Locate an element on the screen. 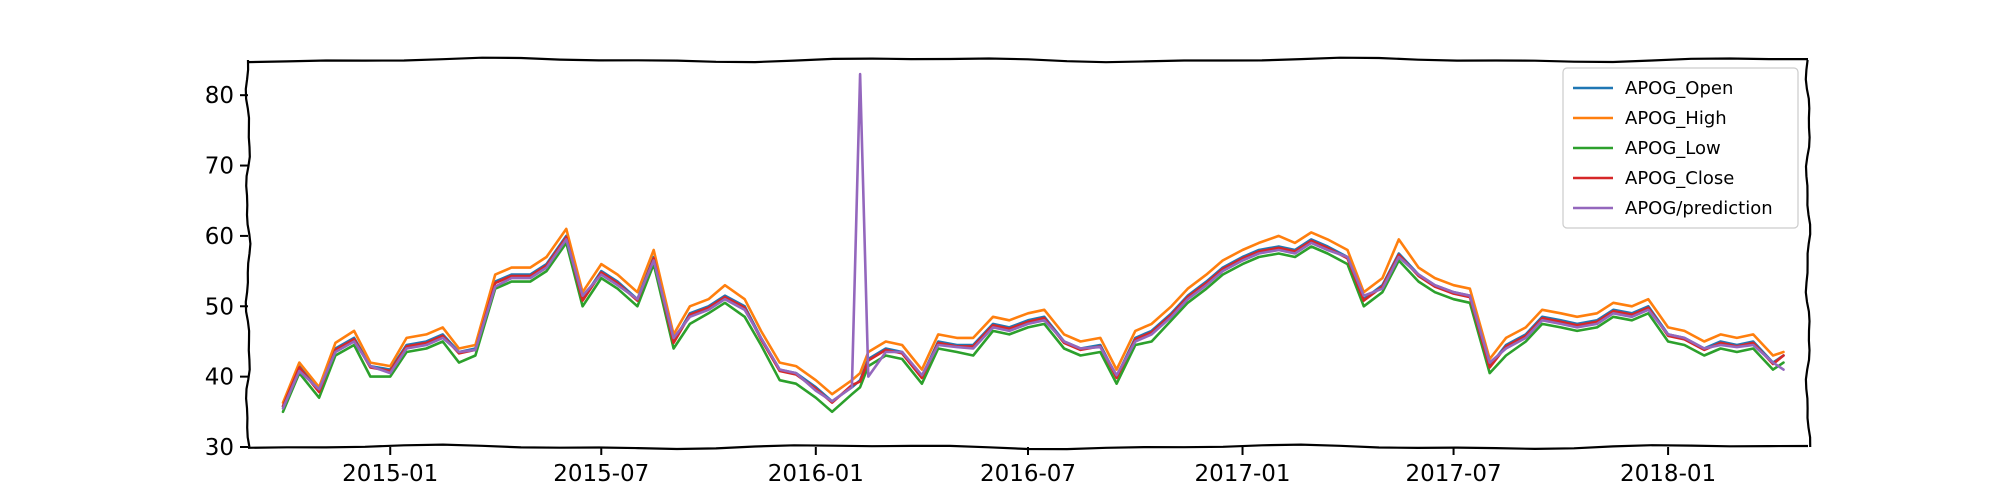 The width and height of the screenshot is (2000, 500). x-tick-label: 2017-01 is located at coordinates (1242, 474).